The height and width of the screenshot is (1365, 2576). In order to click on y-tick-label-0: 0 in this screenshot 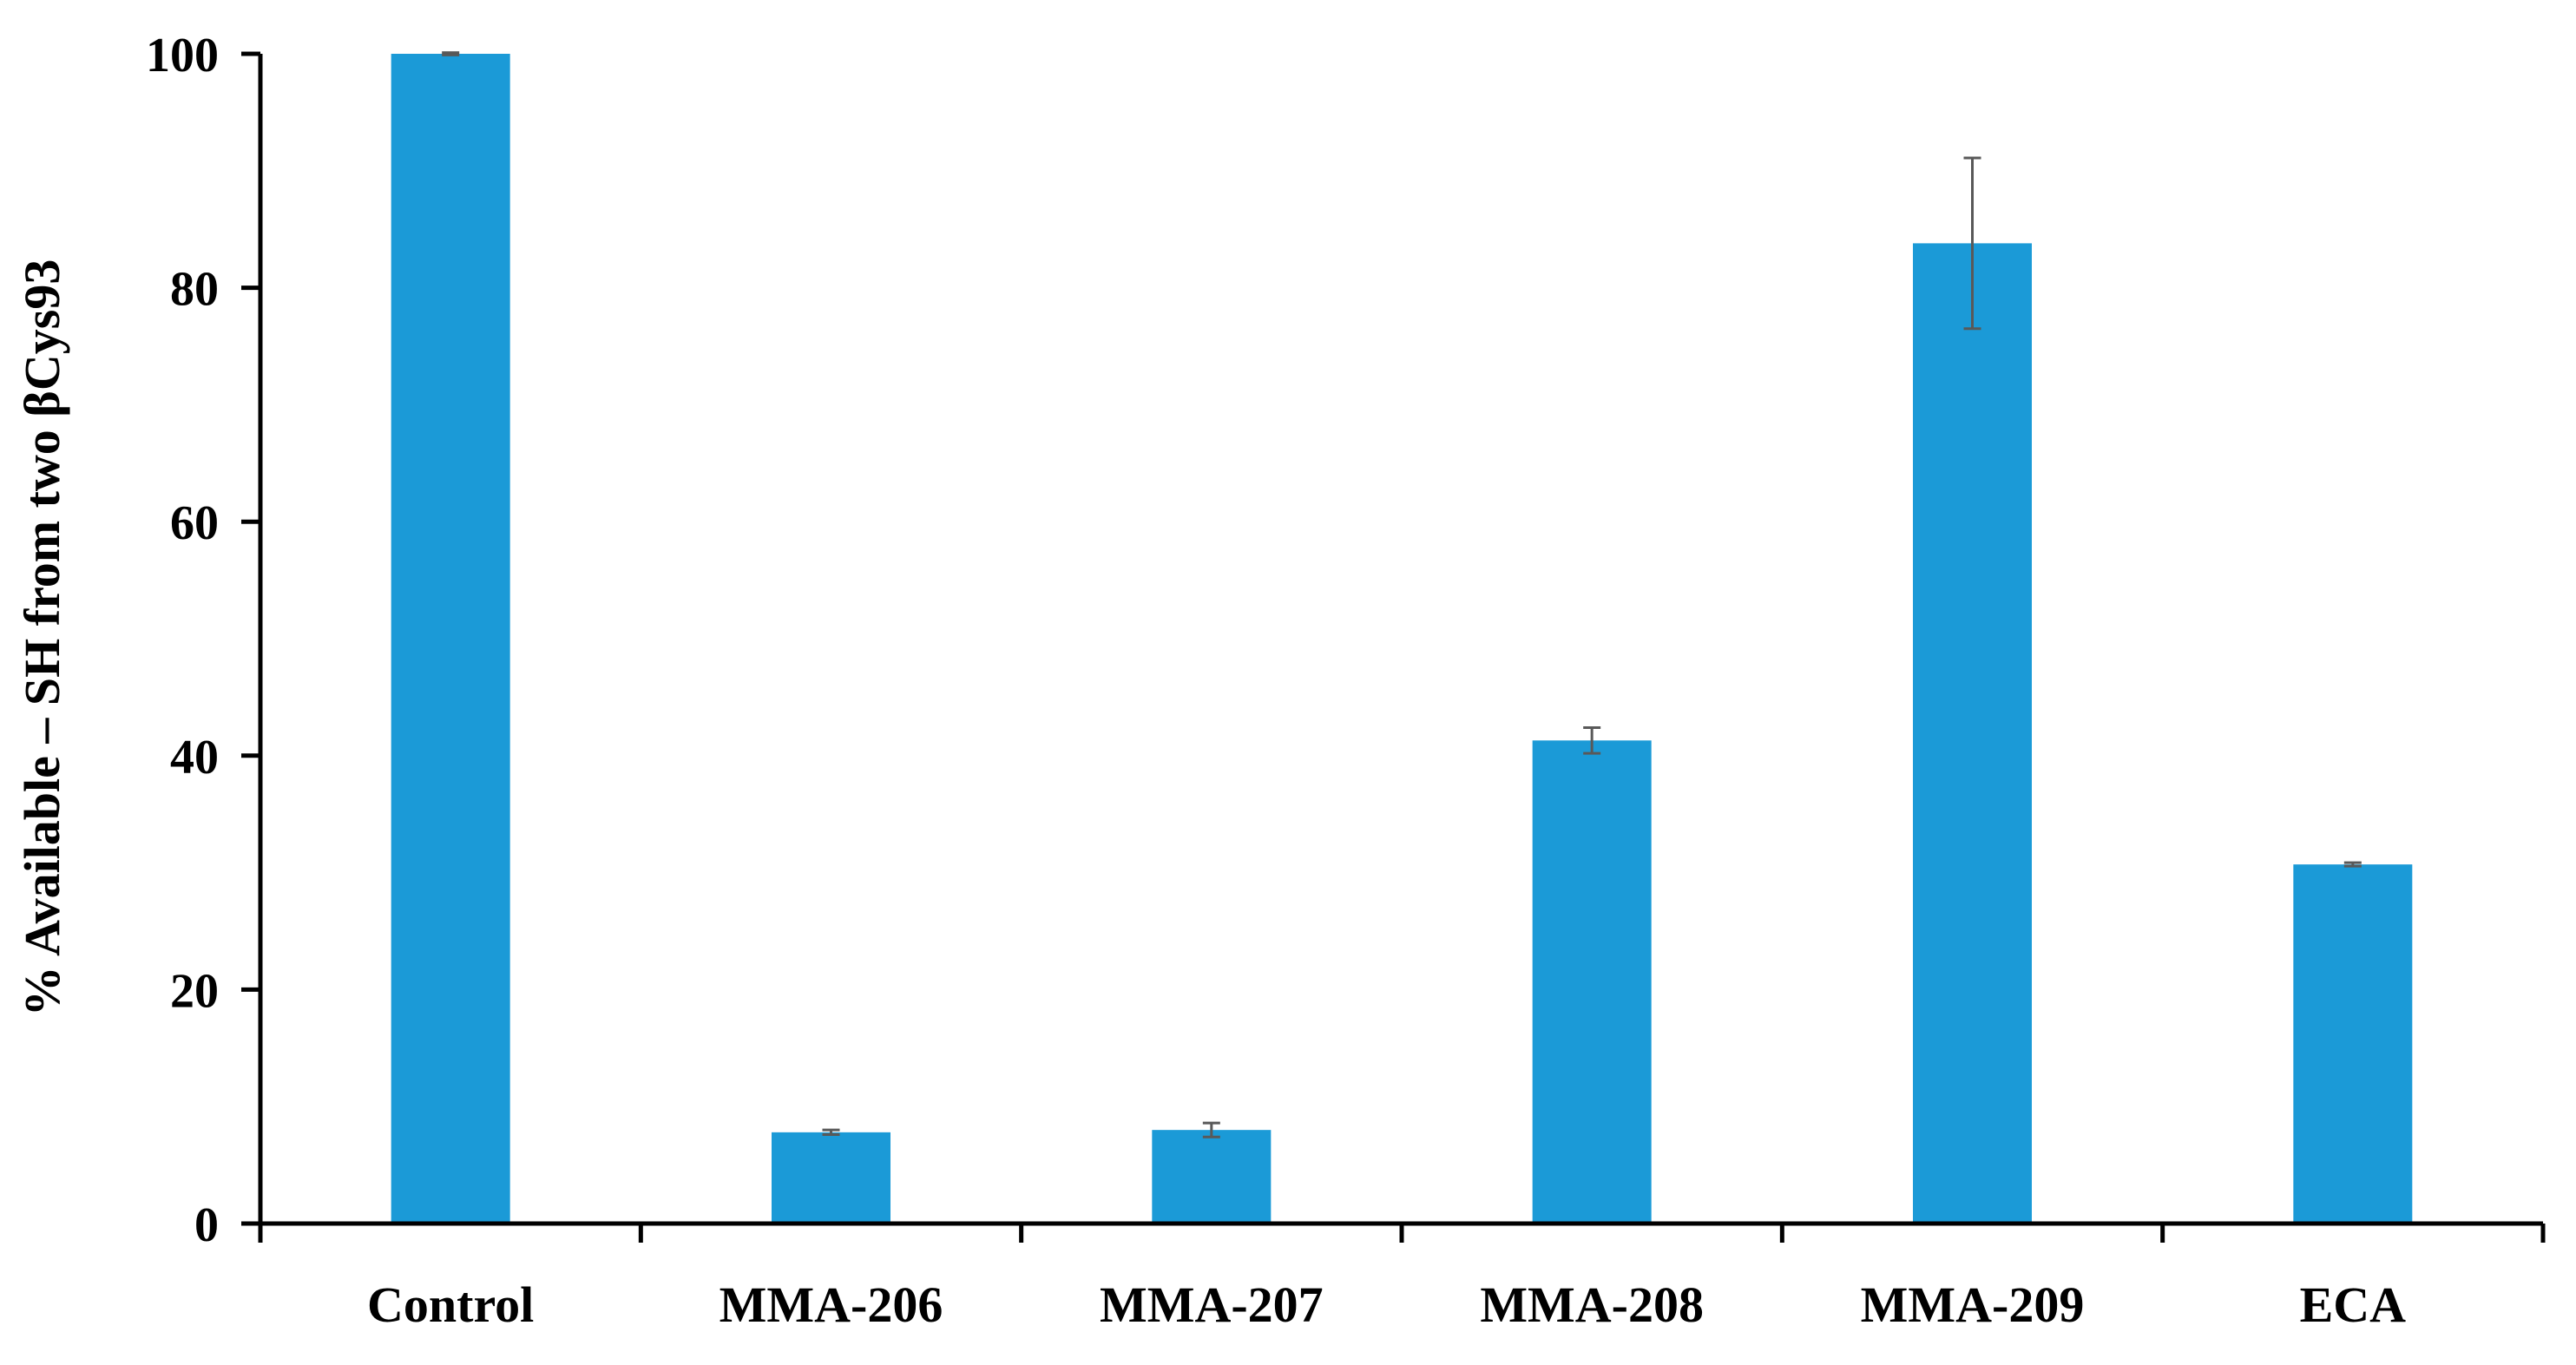, I will do `click(206, 1225)`.